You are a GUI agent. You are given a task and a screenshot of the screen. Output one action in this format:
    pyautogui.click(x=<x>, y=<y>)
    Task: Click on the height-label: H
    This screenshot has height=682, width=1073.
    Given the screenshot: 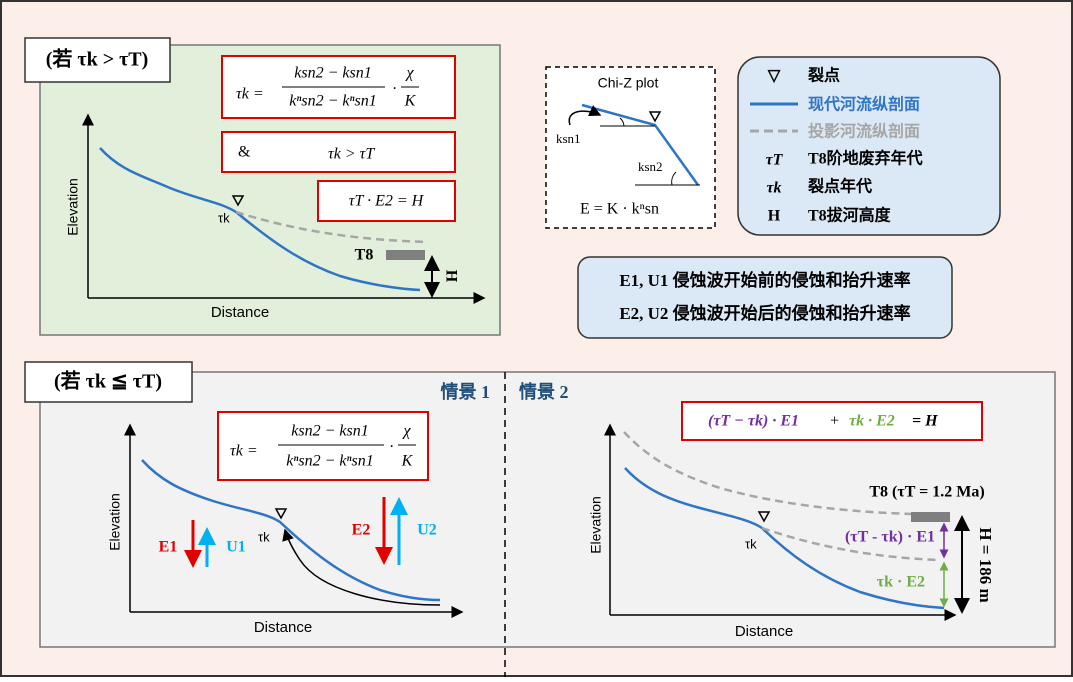 What is the action you would take?
    pyautogui.click(x=450, y=276)
    